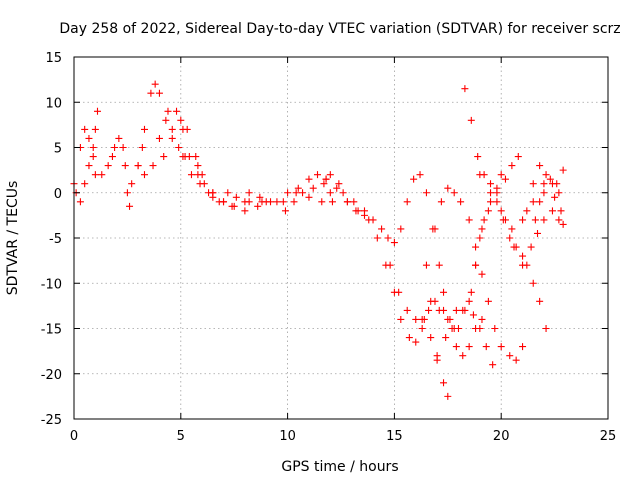 This screenshot has width=640, height=480. I want to click on x-tick-label: 10, so click(287, 436).